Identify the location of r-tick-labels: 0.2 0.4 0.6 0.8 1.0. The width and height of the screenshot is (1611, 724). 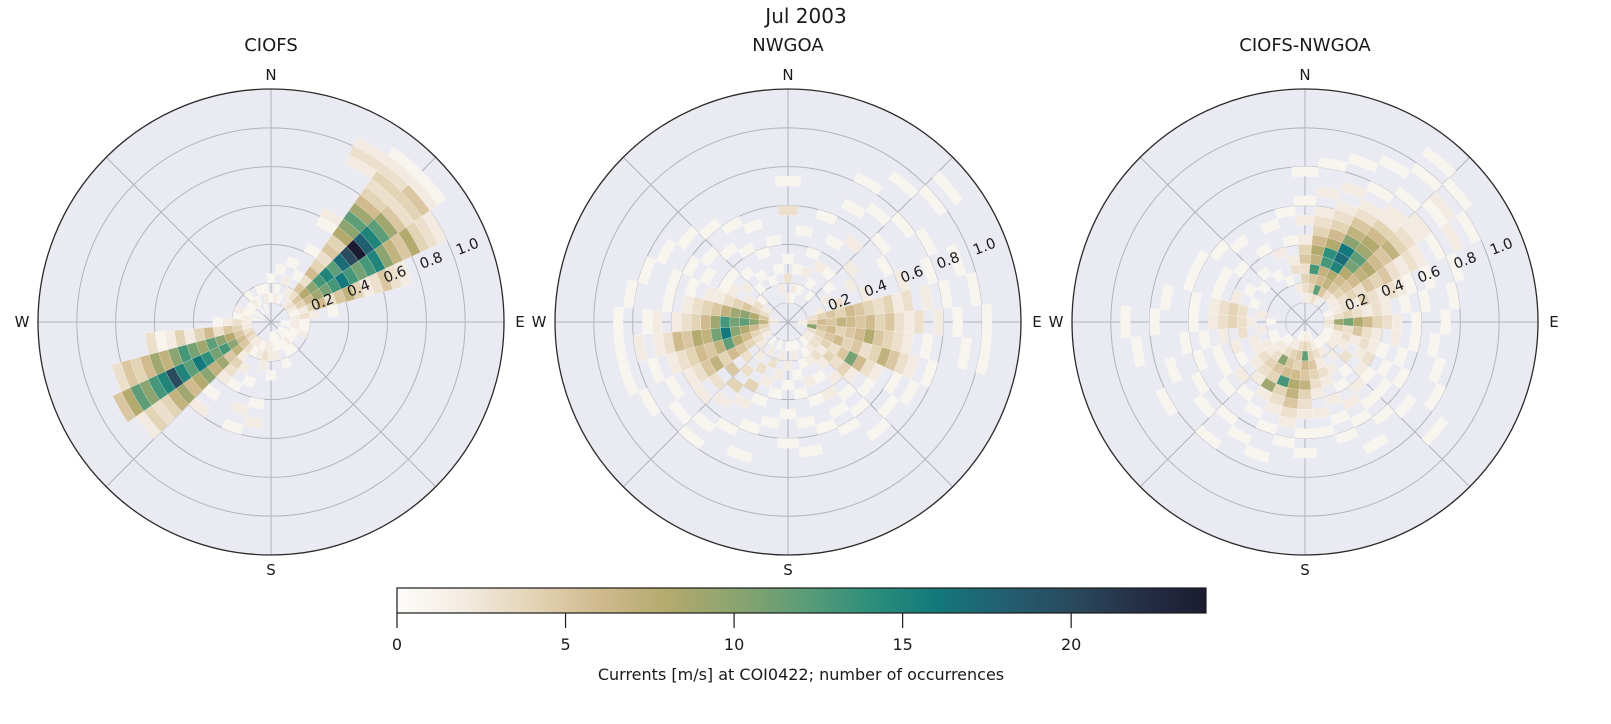
(1429, 275).